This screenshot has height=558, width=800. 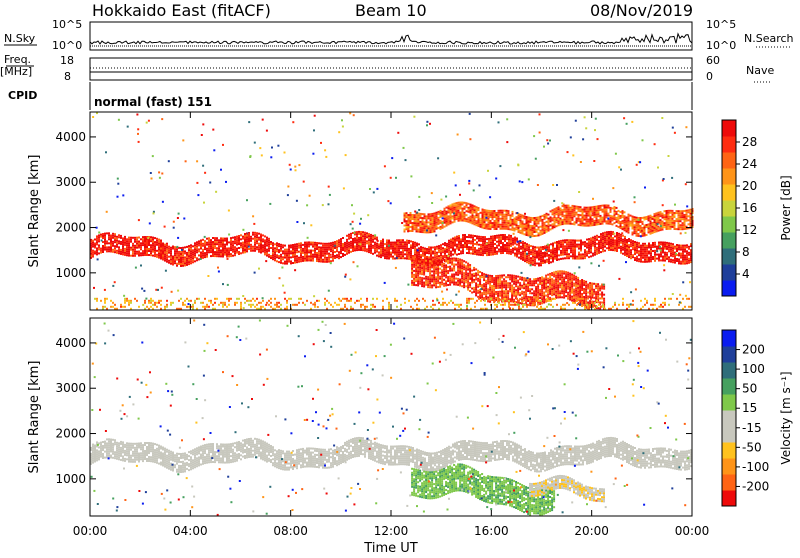 What do you see at coordinates (641, 10) in the screenshot?
I see `date-label: 08/Nov/2019` at bounding box center [641, 10].